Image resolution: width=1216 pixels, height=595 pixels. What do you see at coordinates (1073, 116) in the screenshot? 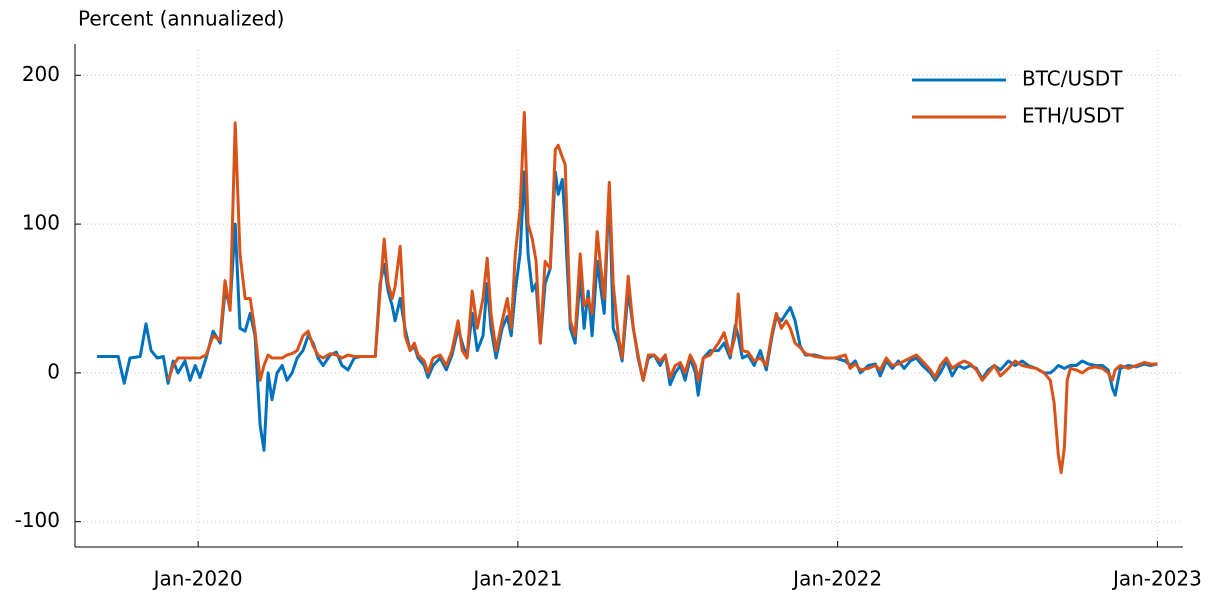
I see `legend-label: ETH/USDT` at bounding box center [1073, 116].